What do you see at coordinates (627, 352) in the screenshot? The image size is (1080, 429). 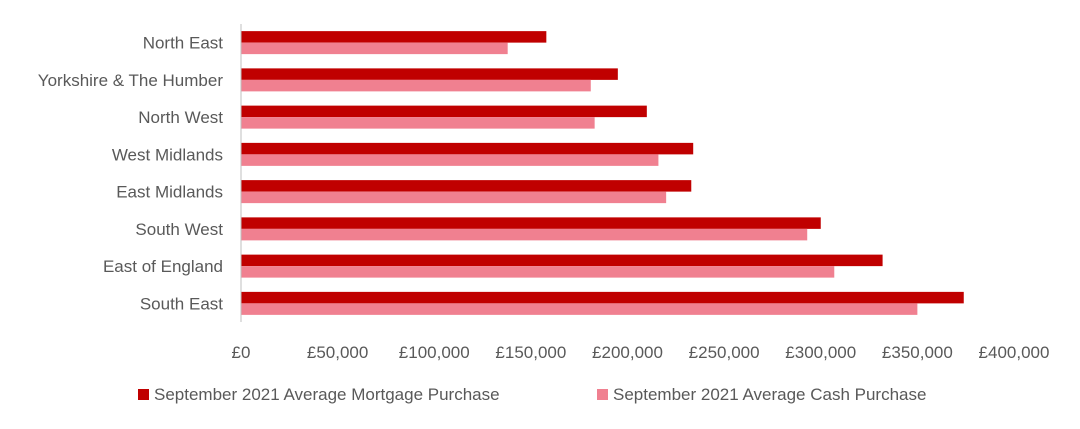 I see `x-tick-label: £200,000` at bounding box center [627, 352].